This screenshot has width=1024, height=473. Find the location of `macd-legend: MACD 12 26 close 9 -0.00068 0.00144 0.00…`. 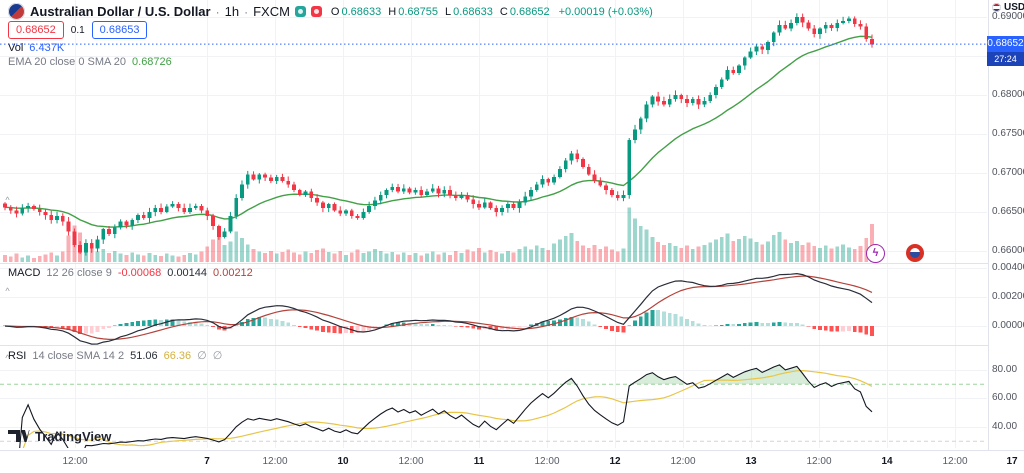

macd-legend: MACD 12 26 close 9 -0.00068 0.00144 0.00… is located at coordinates (130, 273).